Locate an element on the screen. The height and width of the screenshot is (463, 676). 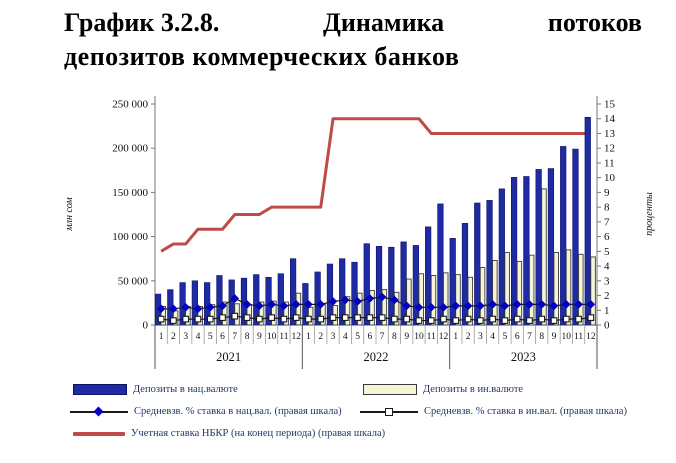
legend-item-deposits-national: Депозиты в нац.валюте is located at coordinates (155, 389).